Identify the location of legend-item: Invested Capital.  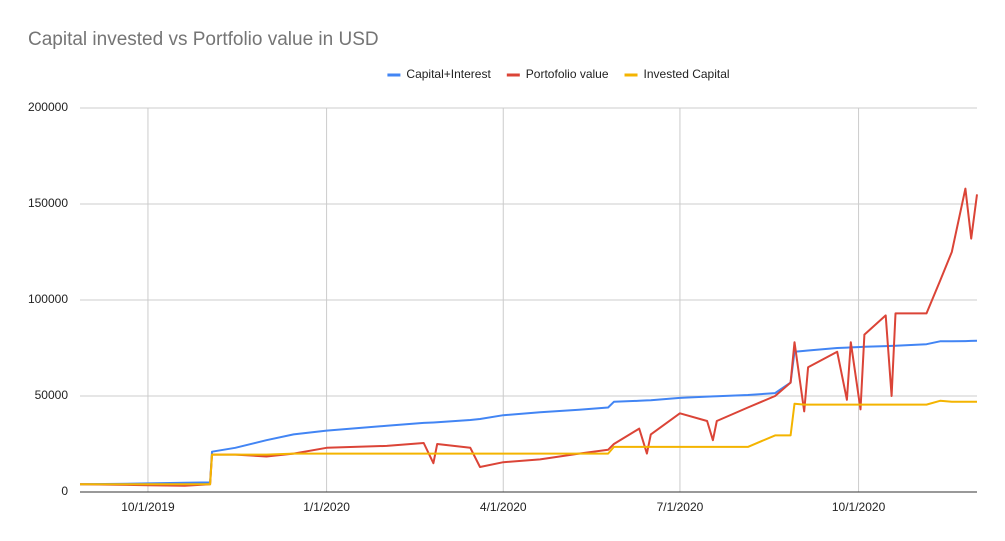
(677, 74).